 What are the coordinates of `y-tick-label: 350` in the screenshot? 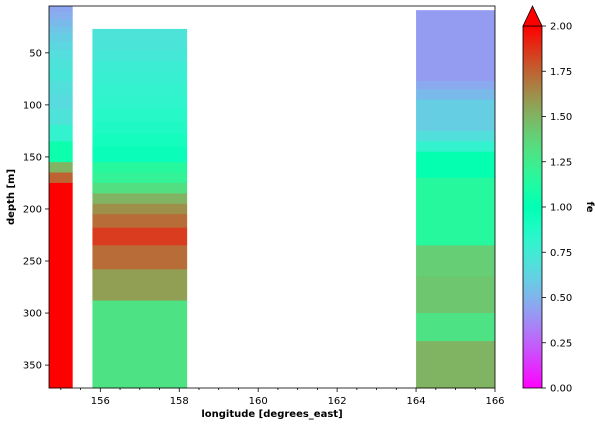 It's located at (32, 366).